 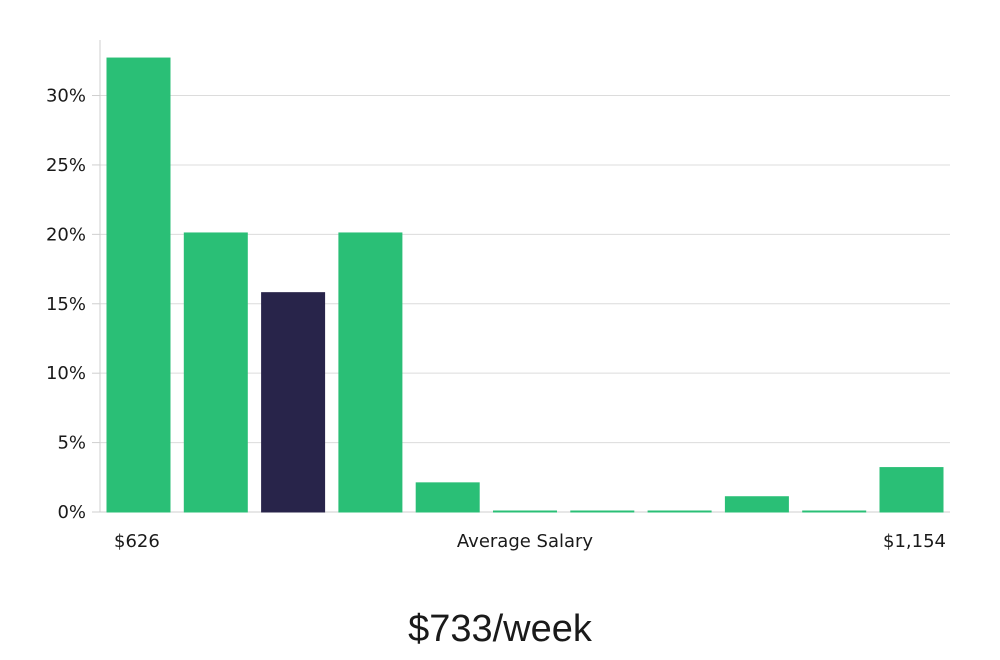 I want to click on average-salary-value: $733/week, so click(x=500, y=629).